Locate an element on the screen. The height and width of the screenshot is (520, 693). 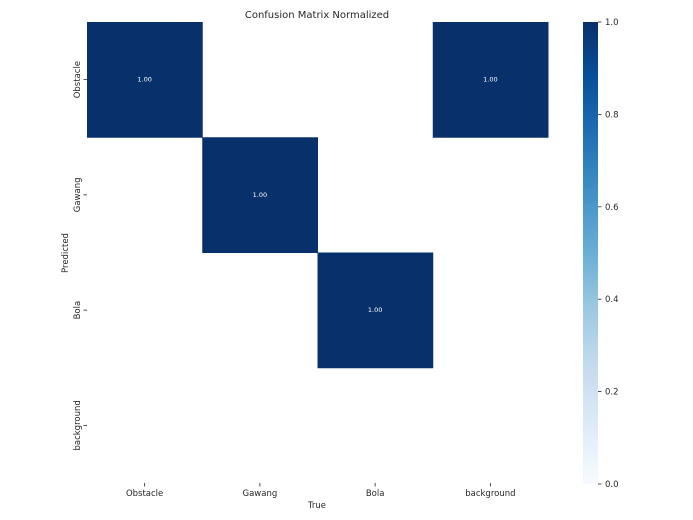
colorbar: 0.0 0.2 0.4 0.6 0.8 1.0 is located at coordinates (601, 254).